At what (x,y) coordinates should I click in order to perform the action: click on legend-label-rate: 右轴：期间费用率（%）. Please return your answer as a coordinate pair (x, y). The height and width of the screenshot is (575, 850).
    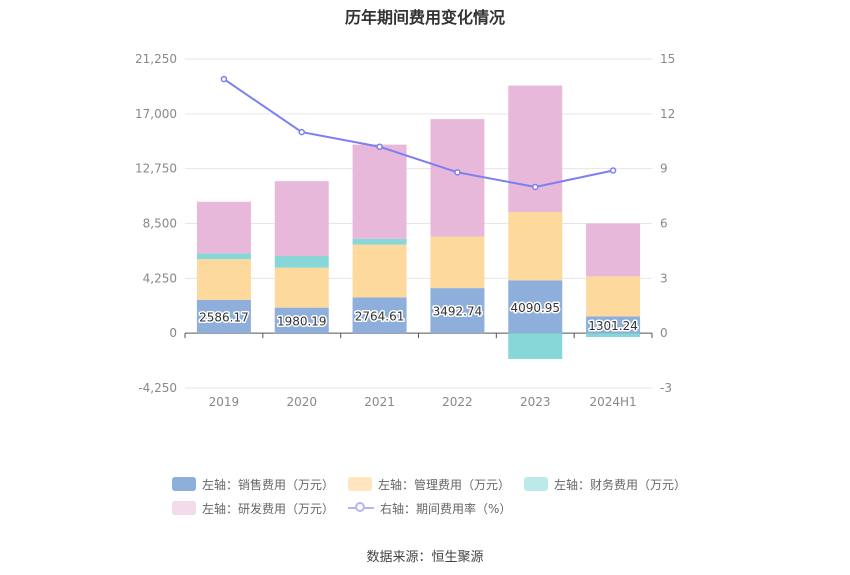
    Looking at the image, I should click on (446, 508).